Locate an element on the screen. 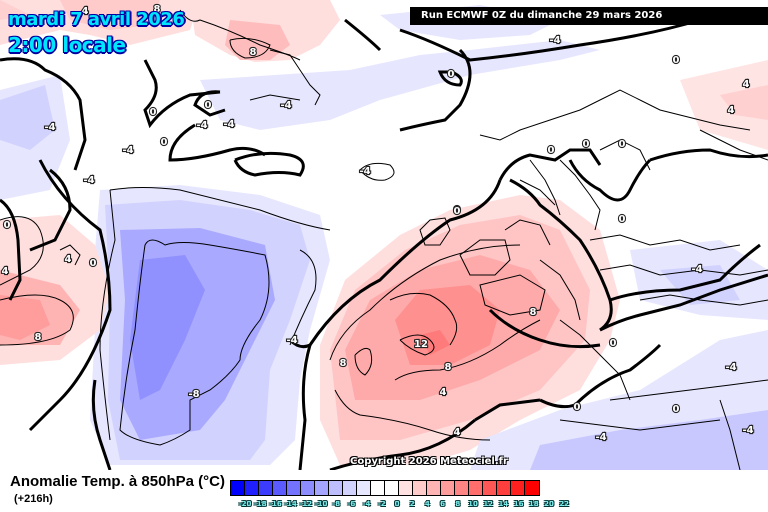 This screenshot has height=512, width=768. contour-label: 12 is located at coordinates (421, 344).